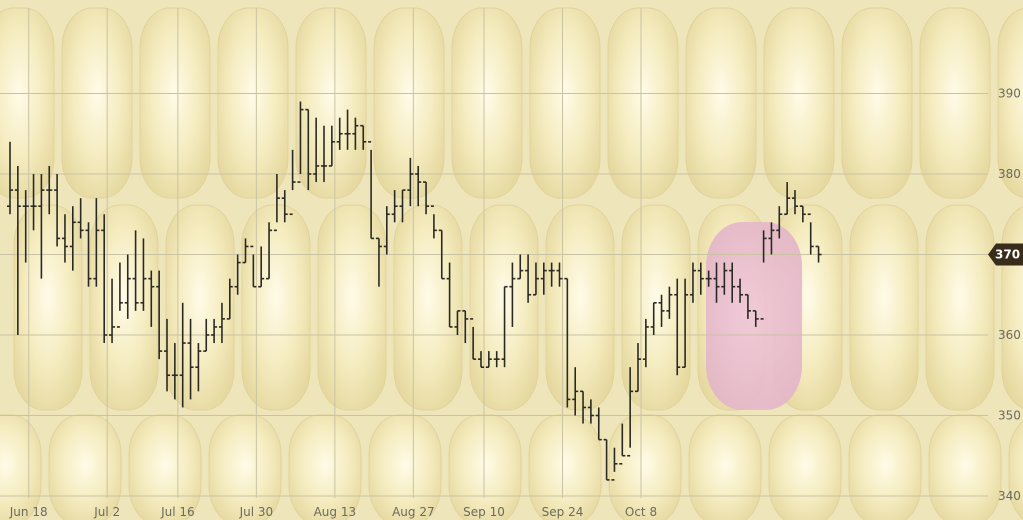 The image size is (1023, 520). I want to click on x-tick-label: Aug 13, so click(335, 512).